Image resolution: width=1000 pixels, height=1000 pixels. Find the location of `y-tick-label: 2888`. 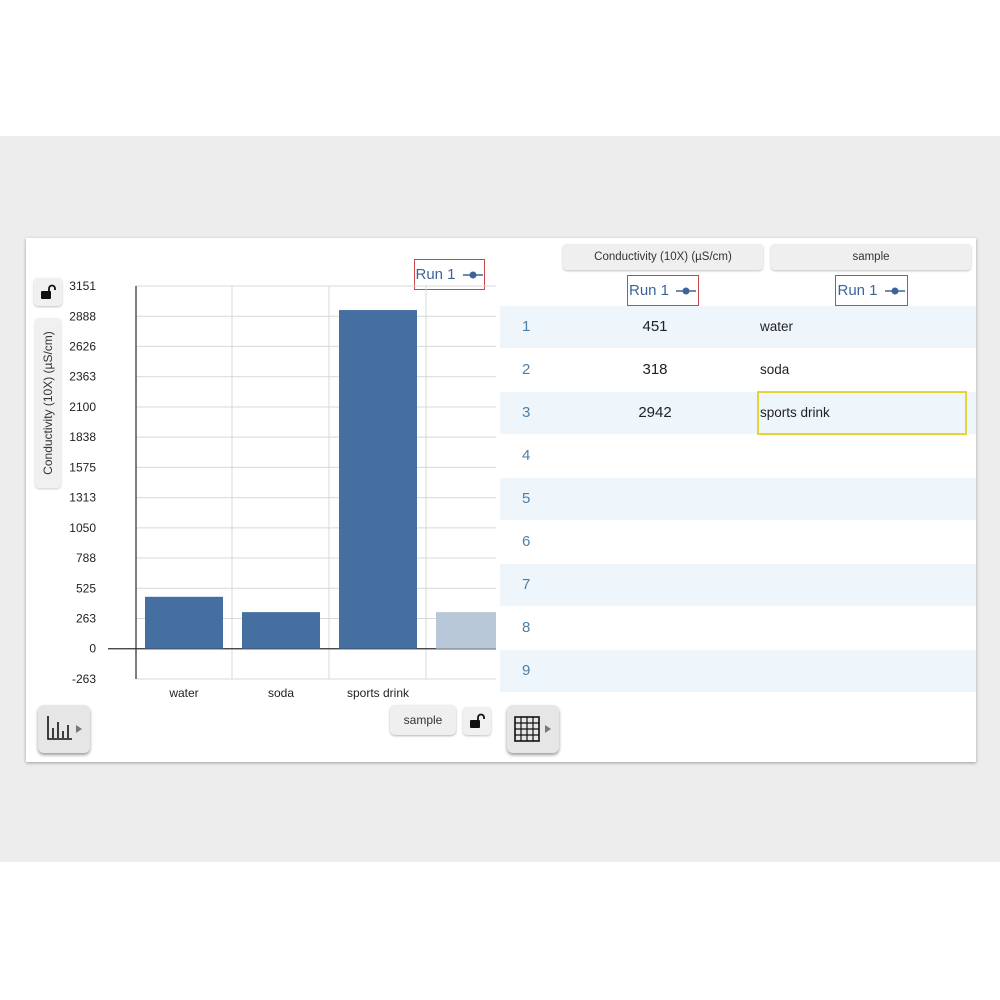

y-tick-label: 2888 is located at coordinates (82, 316).